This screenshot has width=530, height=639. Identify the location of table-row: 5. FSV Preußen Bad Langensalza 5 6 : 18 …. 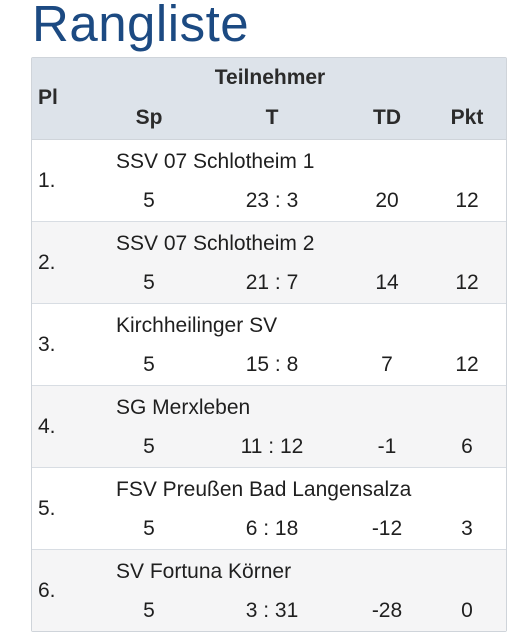
(269, 509).